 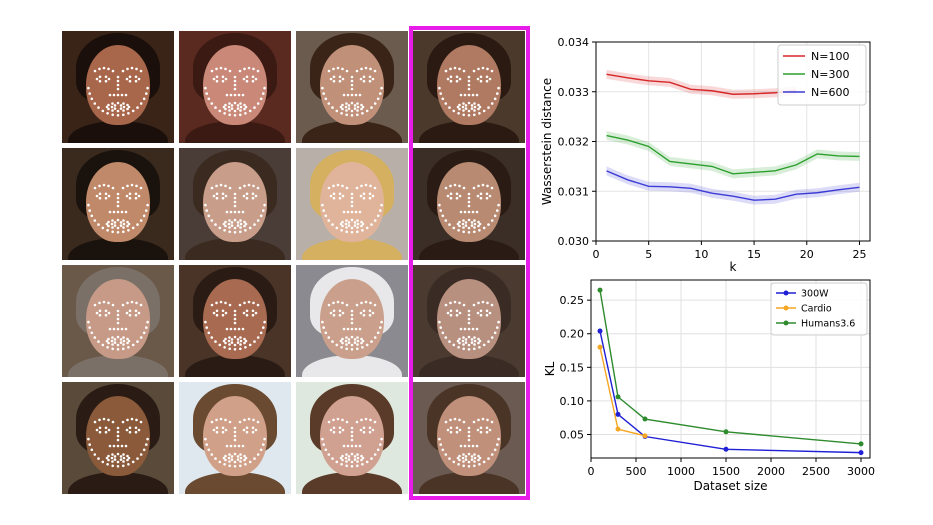 What do you see at coordinates (636, 471) in the screenshot?
I see `x-tick-label: 500` at bounding box center [636, 471].